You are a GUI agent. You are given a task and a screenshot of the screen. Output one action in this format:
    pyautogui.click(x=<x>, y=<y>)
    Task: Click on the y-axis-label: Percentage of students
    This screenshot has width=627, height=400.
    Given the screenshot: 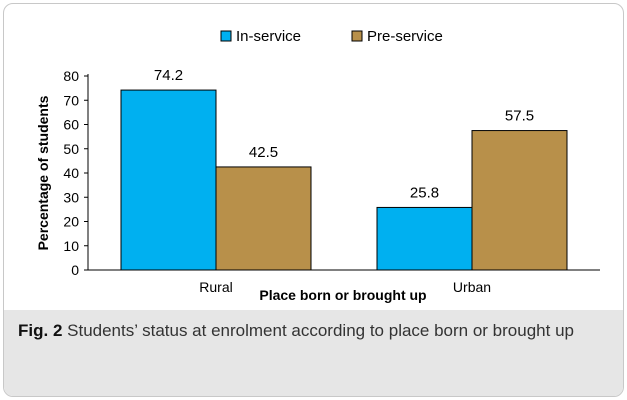 What is the action you would take?
    pyautogui.click(x=43, y=172)
    